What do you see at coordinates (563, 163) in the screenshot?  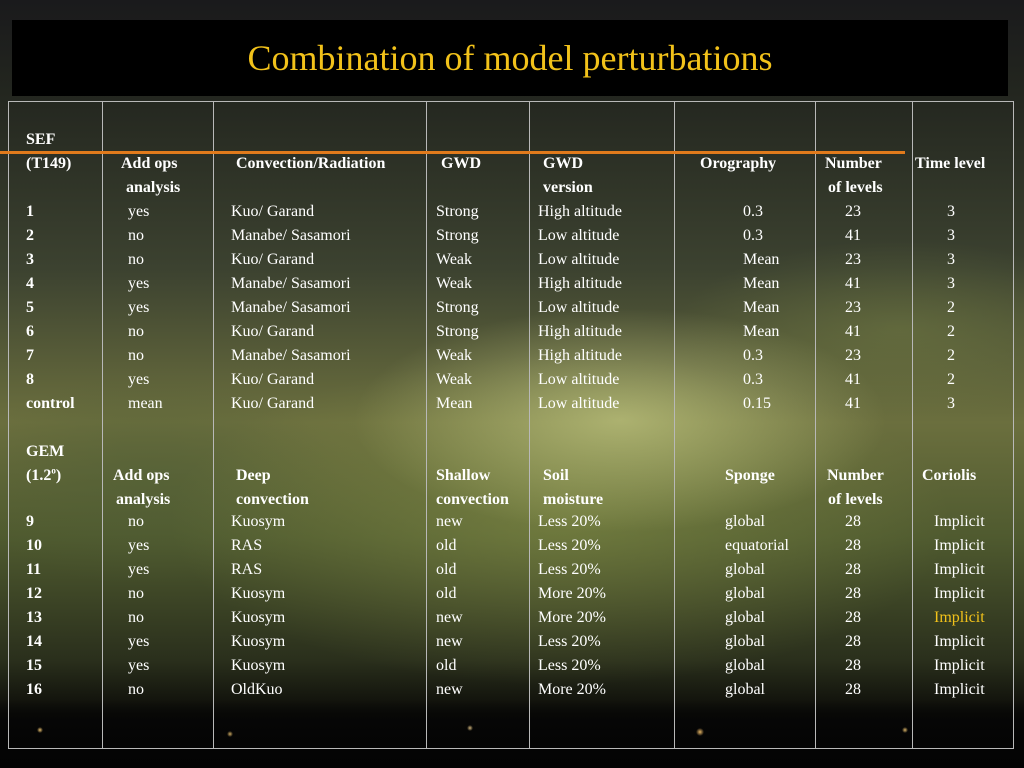 I see `header-gwd-version: GWD` at bounding box center [563, 163].